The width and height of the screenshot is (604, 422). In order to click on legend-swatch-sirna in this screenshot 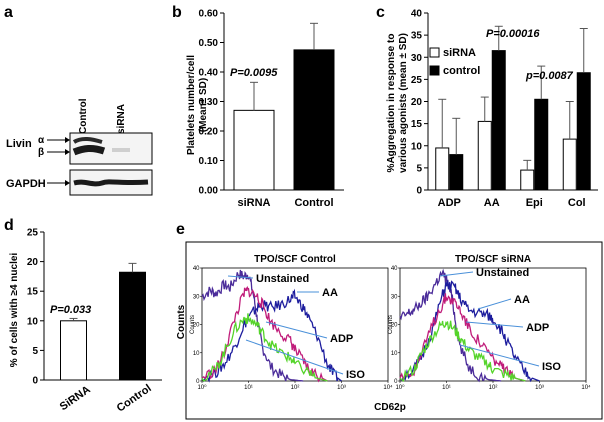, I will do `click(434, 52)`.